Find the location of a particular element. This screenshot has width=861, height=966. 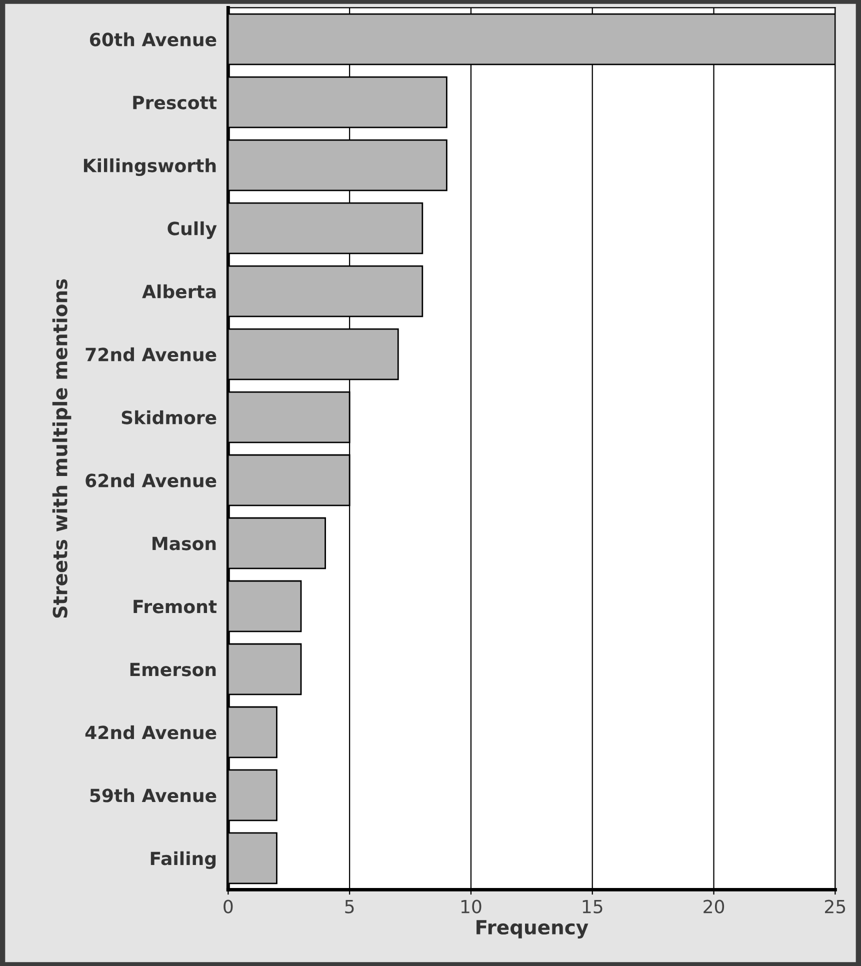

y-tick-label: Prescott is located at coordinates (175, 103).